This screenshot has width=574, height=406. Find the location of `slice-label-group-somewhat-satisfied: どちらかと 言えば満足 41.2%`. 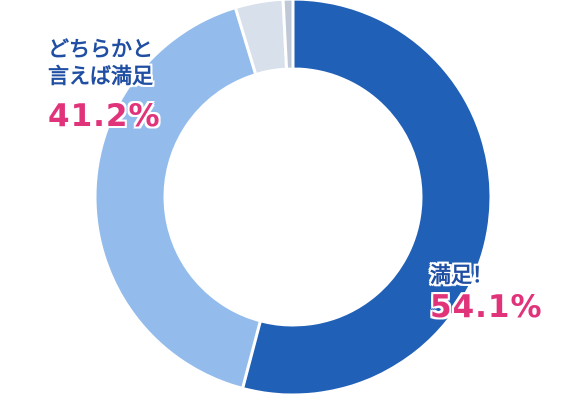

slice-label-group-somewhat-satisfied: どちらかと 言えば満足 41.2% is located at coordinates (104, 85).